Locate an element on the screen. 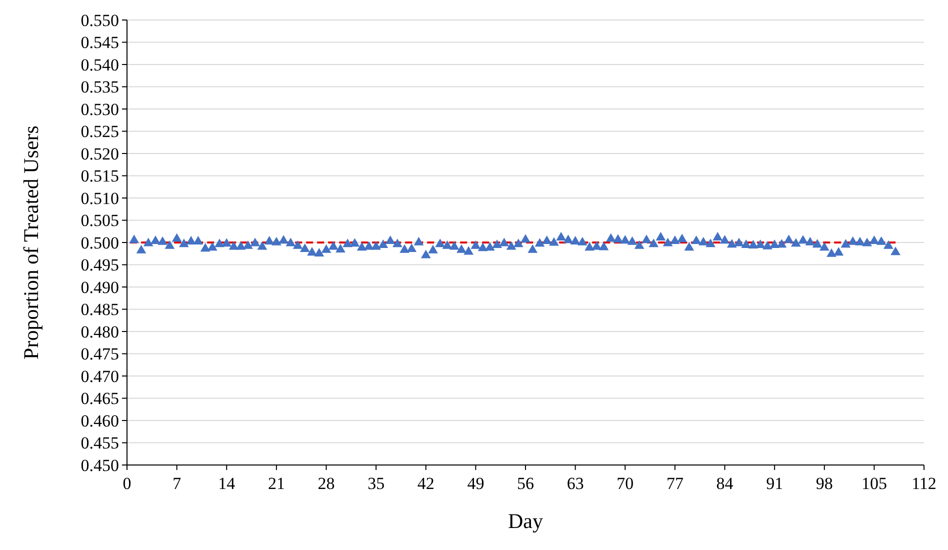 The height and width of the screenshot is (550, 948). y-tick-label: 0.470 is located at coordinates (99, 376).